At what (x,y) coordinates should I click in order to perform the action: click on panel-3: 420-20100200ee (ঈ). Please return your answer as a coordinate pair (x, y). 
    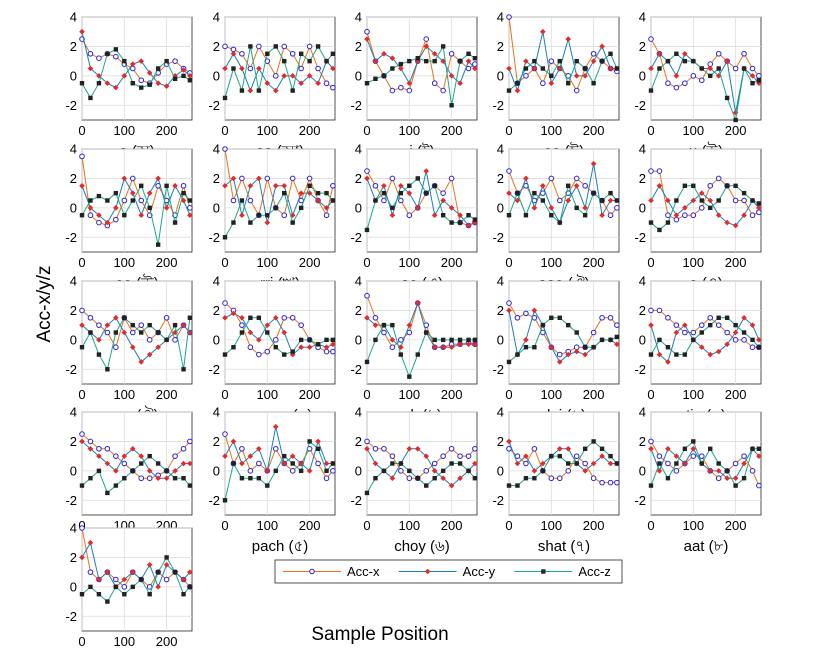
    Looking at the image, I should click on (556, 85).